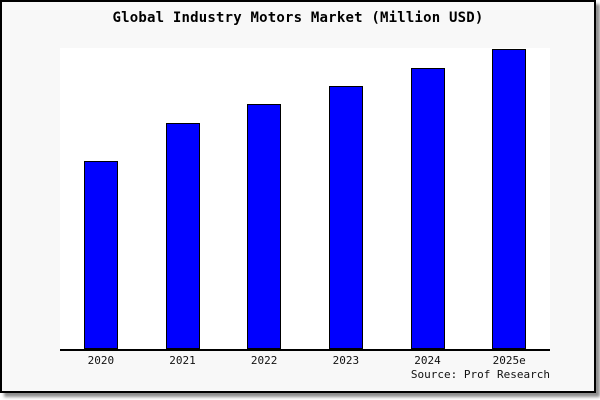 The height and width of the screenshot is (400, 600). What do you see at coordinates (427, 360) in the screenshot?
I see `x-tick-label-2024: 2024` at bounding box center [427, 360].